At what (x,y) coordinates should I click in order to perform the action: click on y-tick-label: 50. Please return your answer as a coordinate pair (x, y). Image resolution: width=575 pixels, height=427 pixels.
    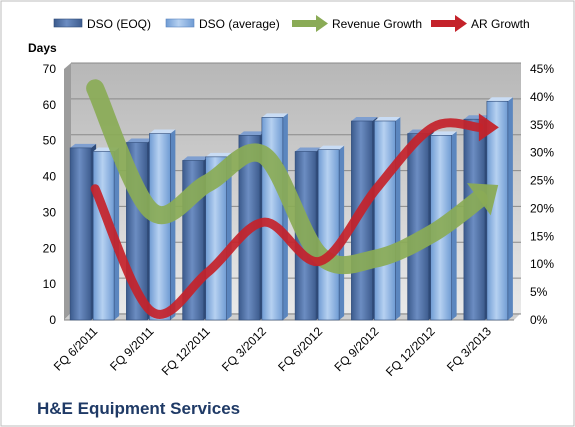
    Looking at the image, I should click on (50, 141).